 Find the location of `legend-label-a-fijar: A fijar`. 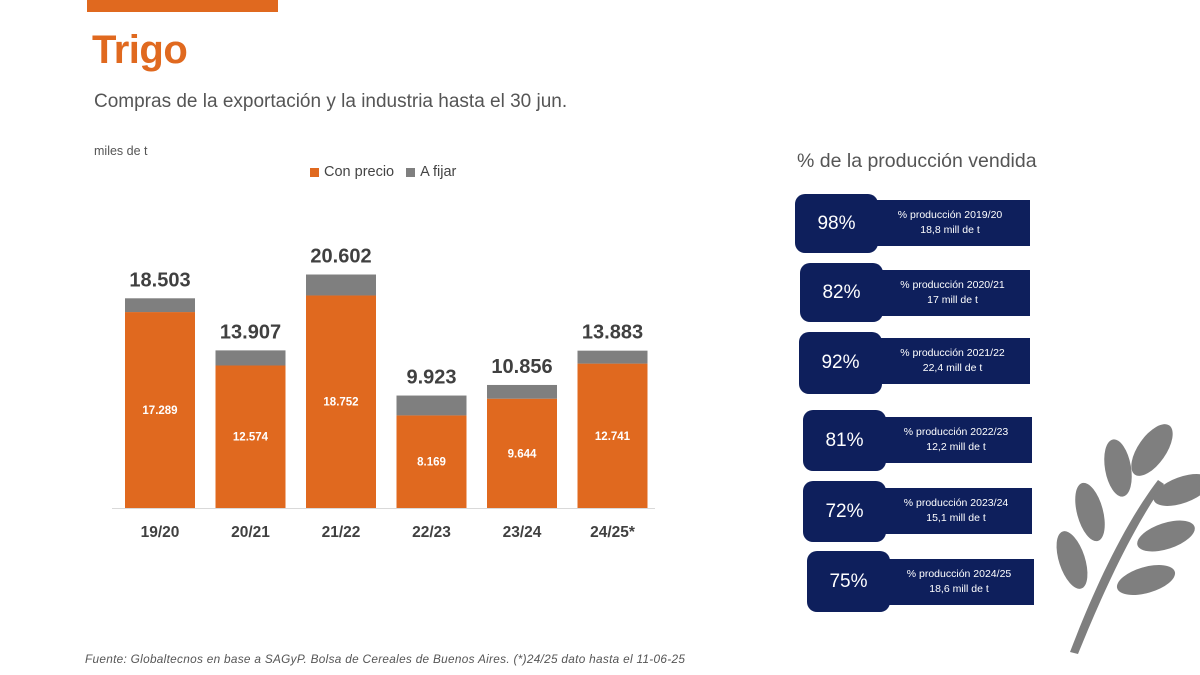

legend-label-a-fijar: A fijar is located at coordinates (438, 172).